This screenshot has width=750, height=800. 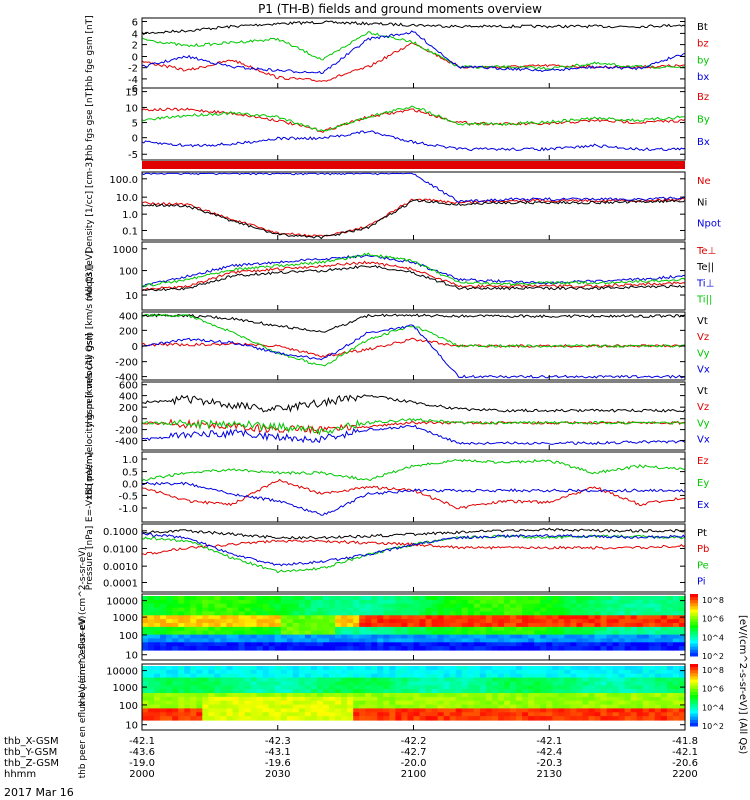 I want to click on y-tick-label: 6, so click(x=135, y=23).